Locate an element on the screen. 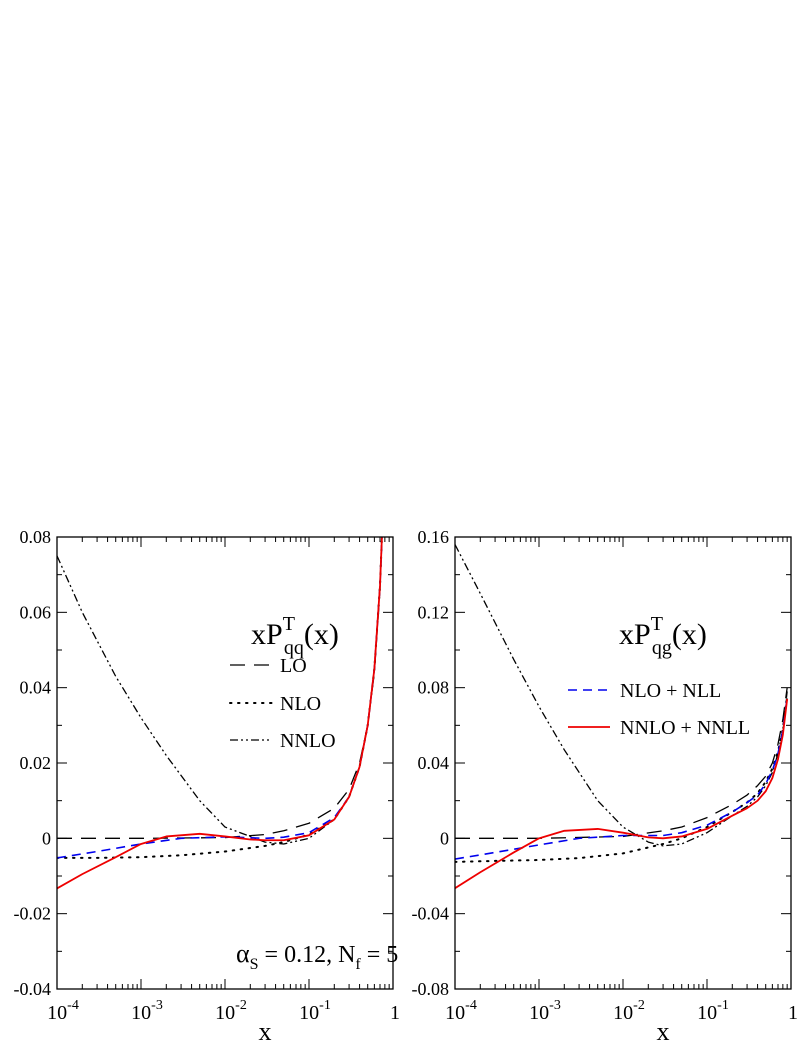 Image resolution: width=807 pixels, height=1044 pixels. series-line-nlo-nll-qg is located at coordinates (621, 778).